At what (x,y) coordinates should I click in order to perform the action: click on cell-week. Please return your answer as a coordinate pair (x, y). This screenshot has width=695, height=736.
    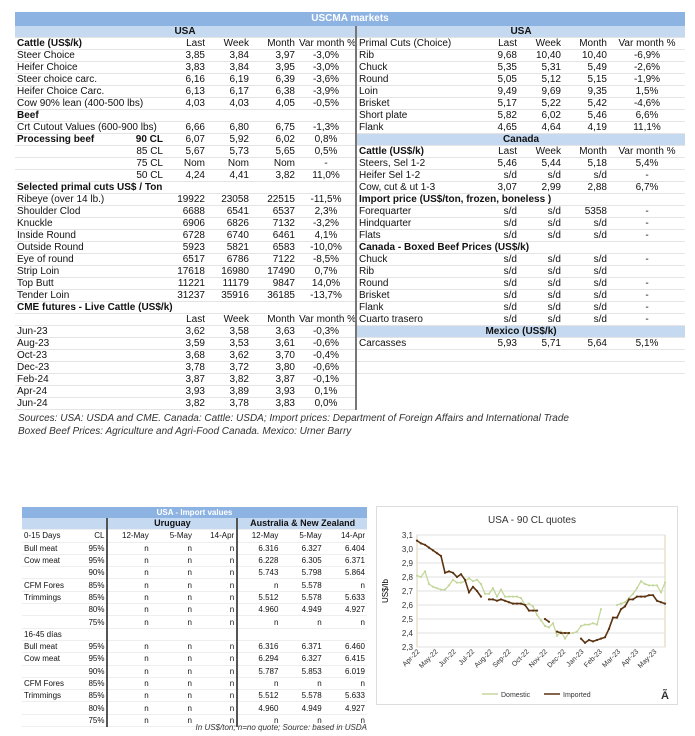
    Looking at the image, I should click on (541, 355).